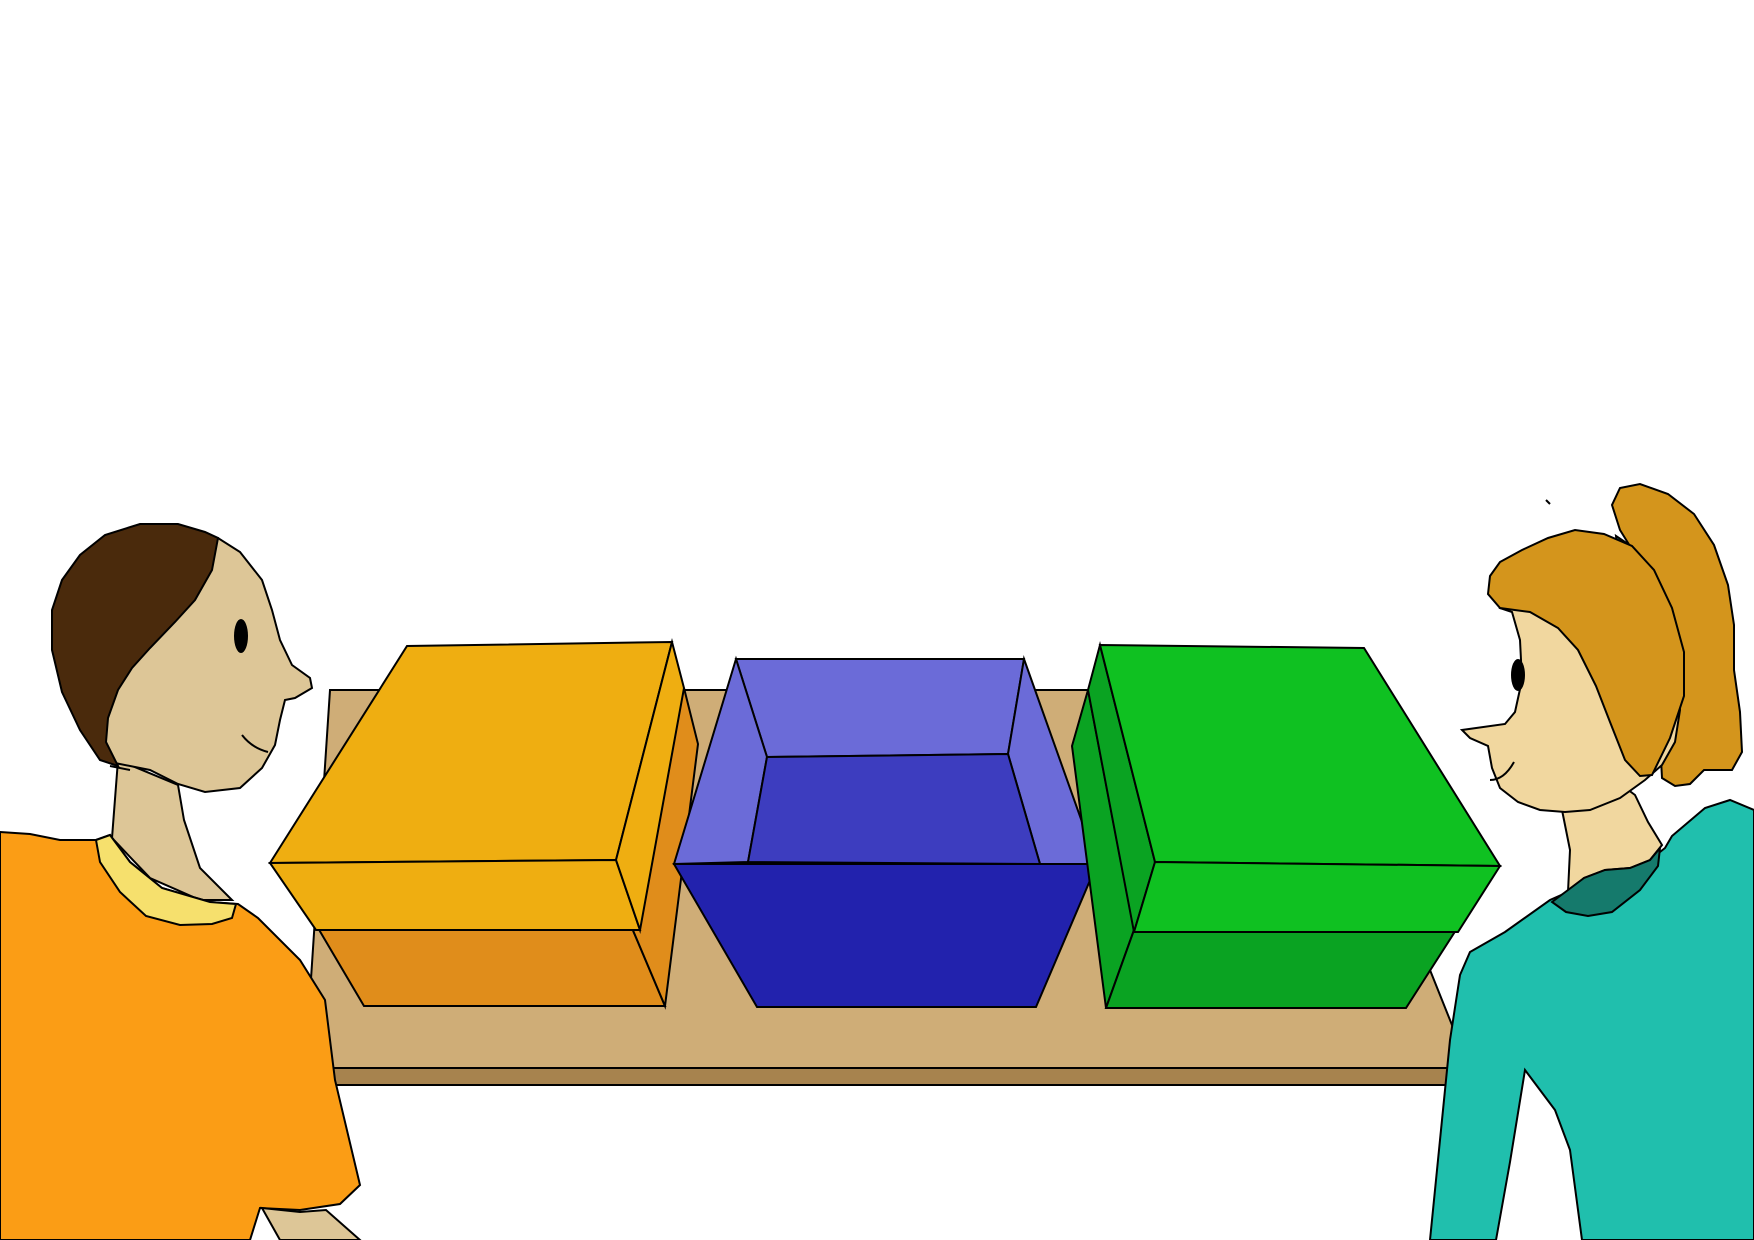 The image size is (1754, 1240). Describe the element at coordinates (484, 824) in the screenshot. I see `orange-box` at that location.